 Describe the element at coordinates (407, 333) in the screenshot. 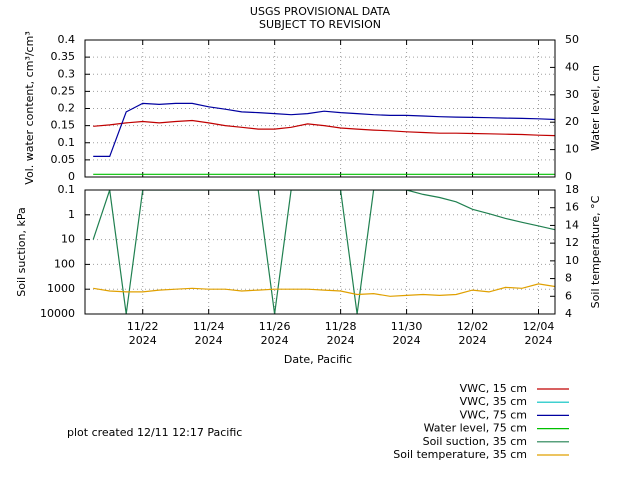

I see `x-tick-label: 11/30 2024` at that location.